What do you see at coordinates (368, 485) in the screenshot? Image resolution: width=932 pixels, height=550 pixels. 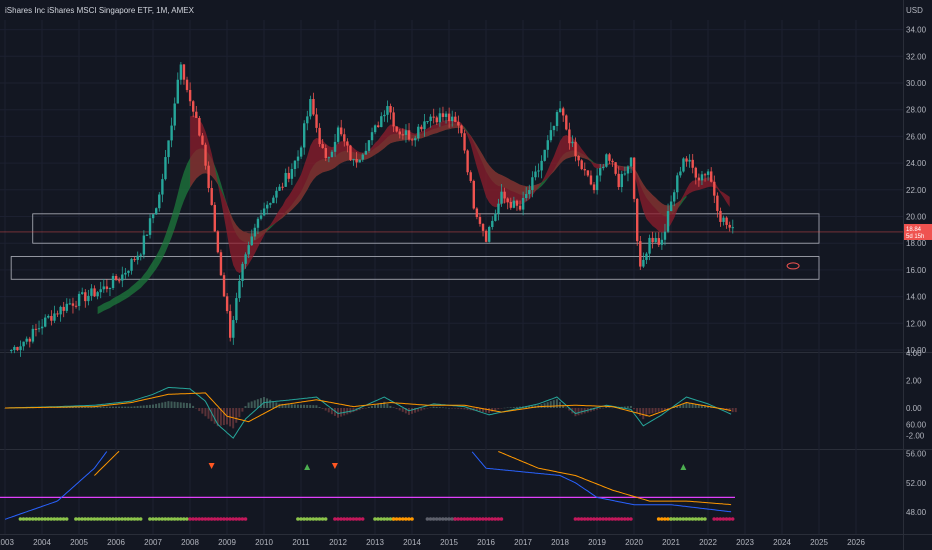 I see `blue-line` at bounding box center [368, 485].